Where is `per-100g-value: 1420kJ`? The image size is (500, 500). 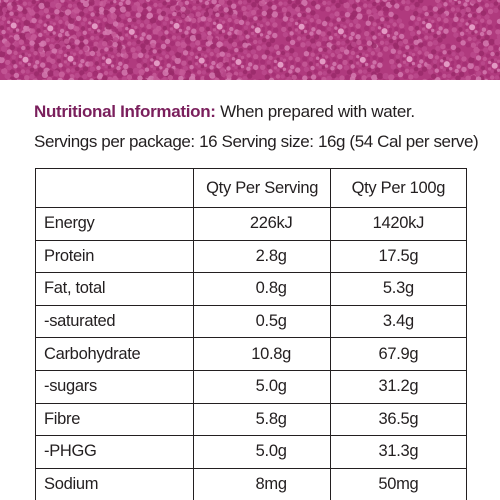
per-100g-value: 1420kJ is located at coordinates (398, 224).